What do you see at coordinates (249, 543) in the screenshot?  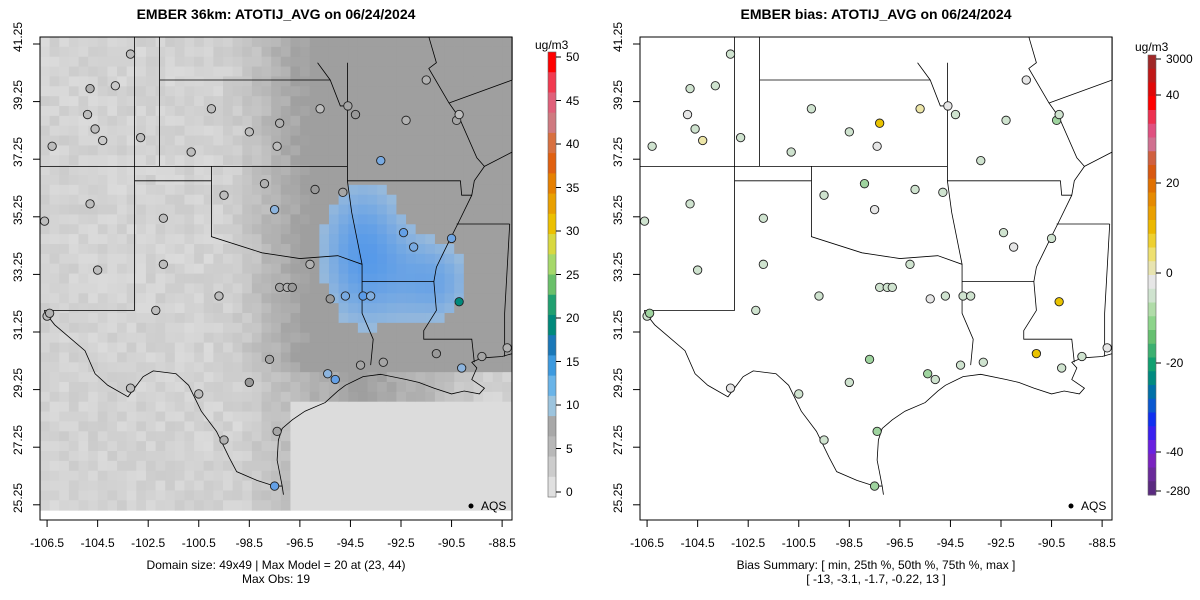 I see `x-tick-label: -98.5` at bounding box center [249, 543].